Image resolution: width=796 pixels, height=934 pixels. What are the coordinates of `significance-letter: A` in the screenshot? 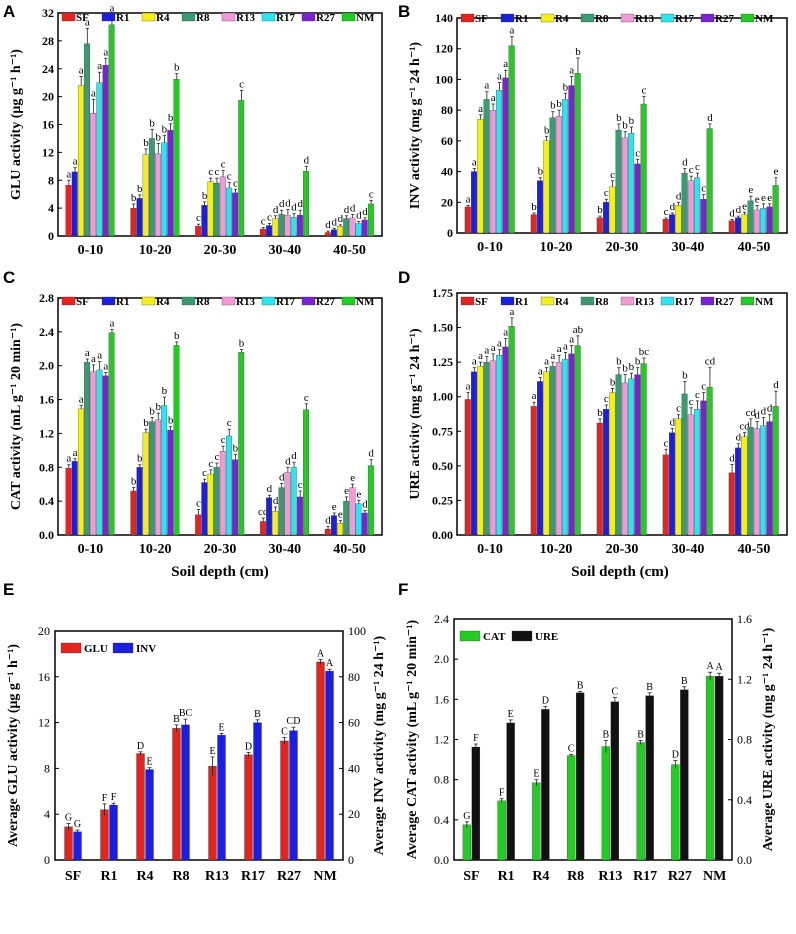 It's located at (720, 667).